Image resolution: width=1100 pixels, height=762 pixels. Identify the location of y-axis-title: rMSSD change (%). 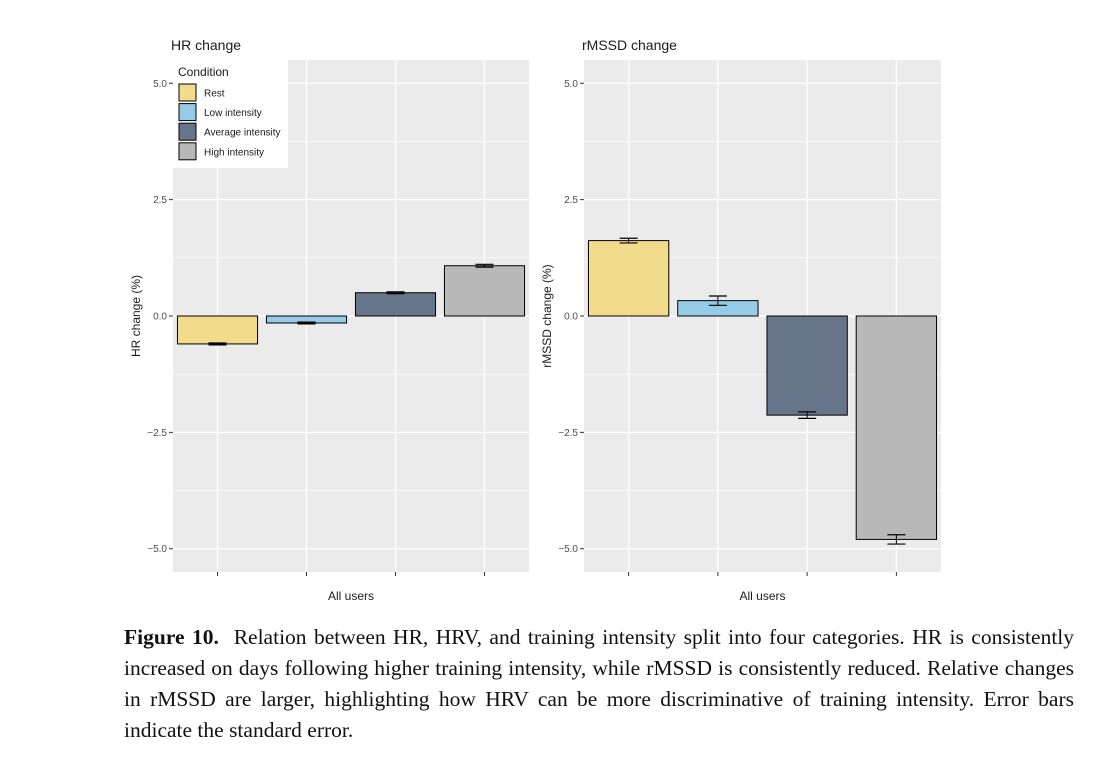
(547, 315).